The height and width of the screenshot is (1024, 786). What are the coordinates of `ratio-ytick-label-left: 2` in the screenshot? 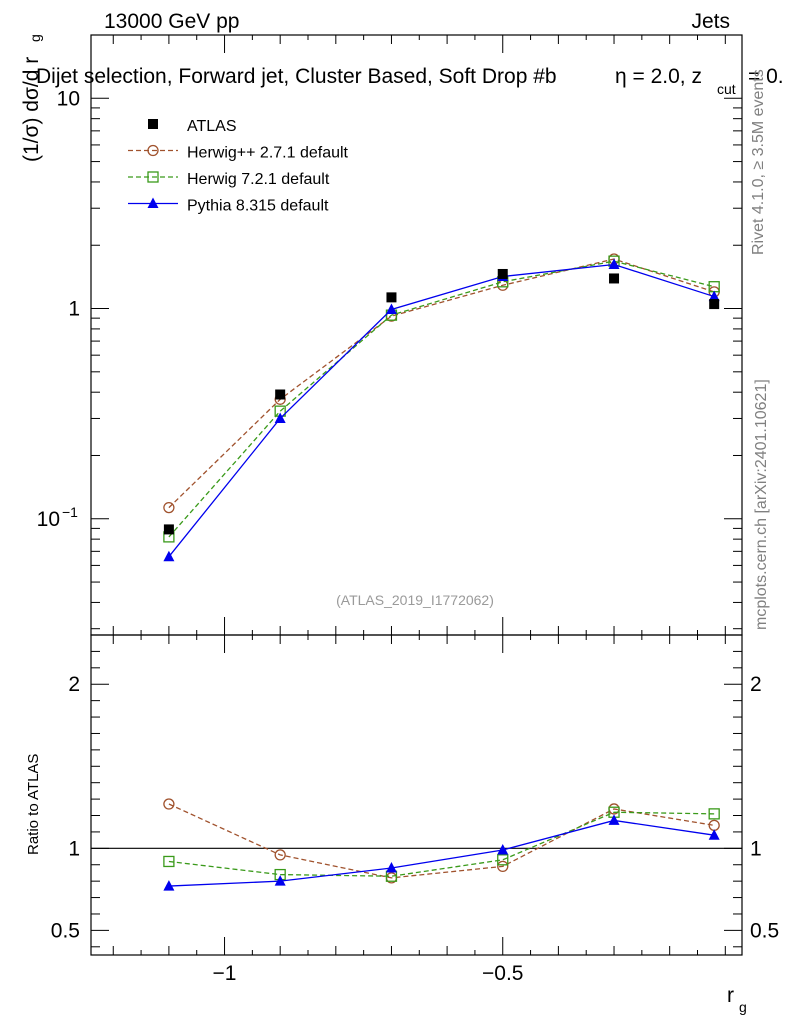 It's located at (74, 684).